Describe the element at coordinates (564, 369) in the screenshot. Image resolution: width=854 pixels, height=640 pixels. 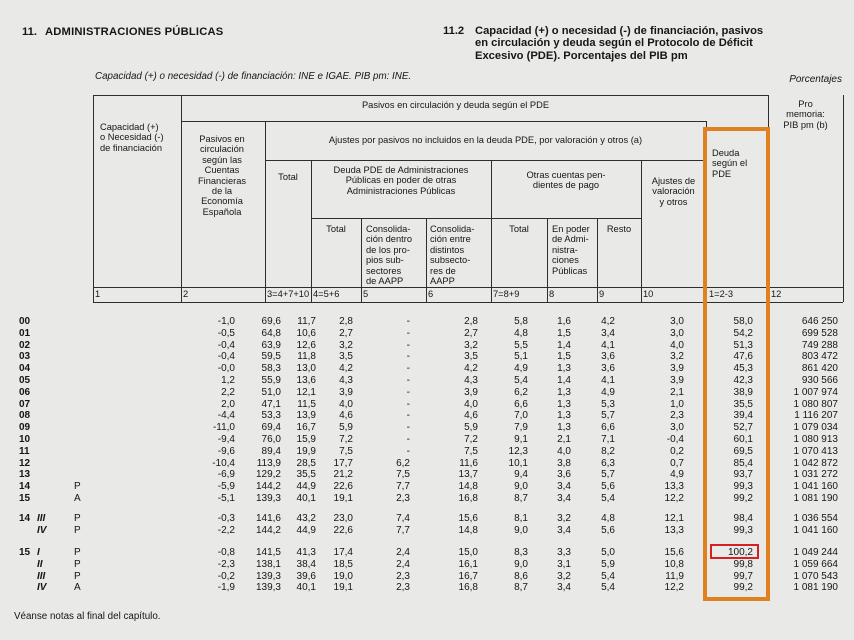
I see `value-cell: 1,3` at that location.